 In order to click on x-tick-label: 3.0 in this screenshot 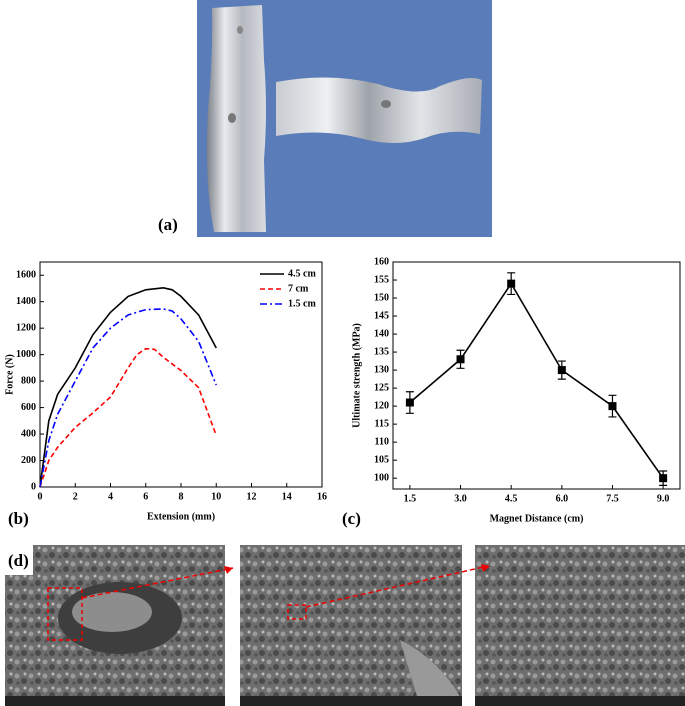, I will do `click(460, 498)`.